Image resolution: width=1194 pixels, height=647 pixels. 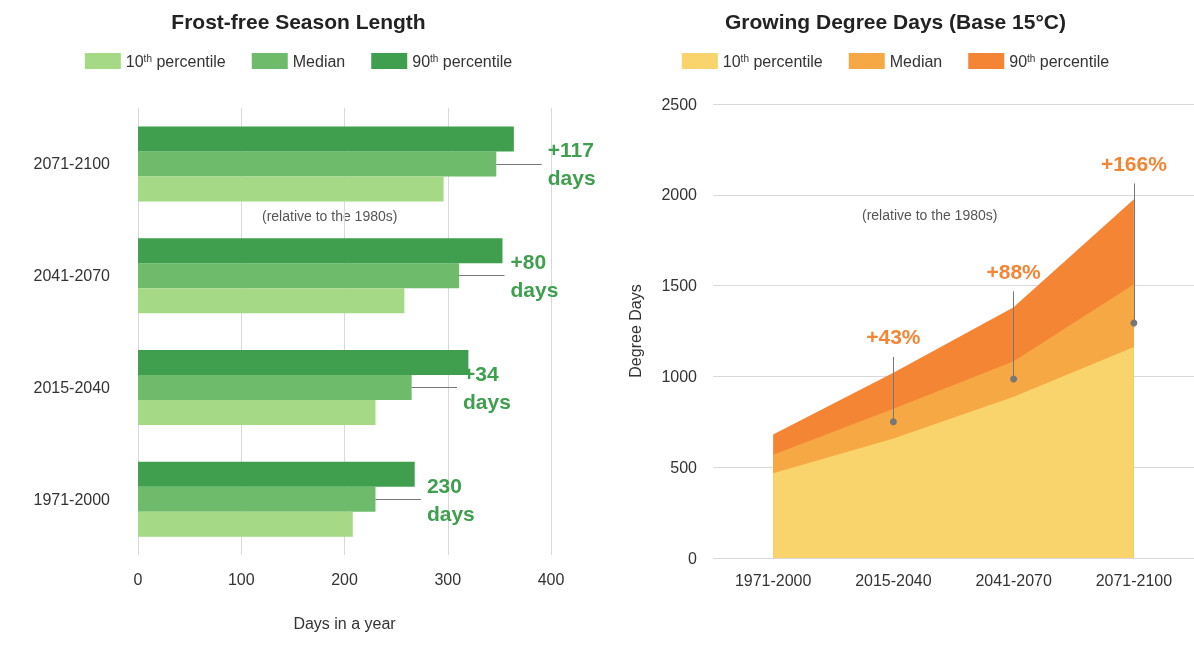 I want to click on x-tick-label: 100, so click(x=241, y=579).